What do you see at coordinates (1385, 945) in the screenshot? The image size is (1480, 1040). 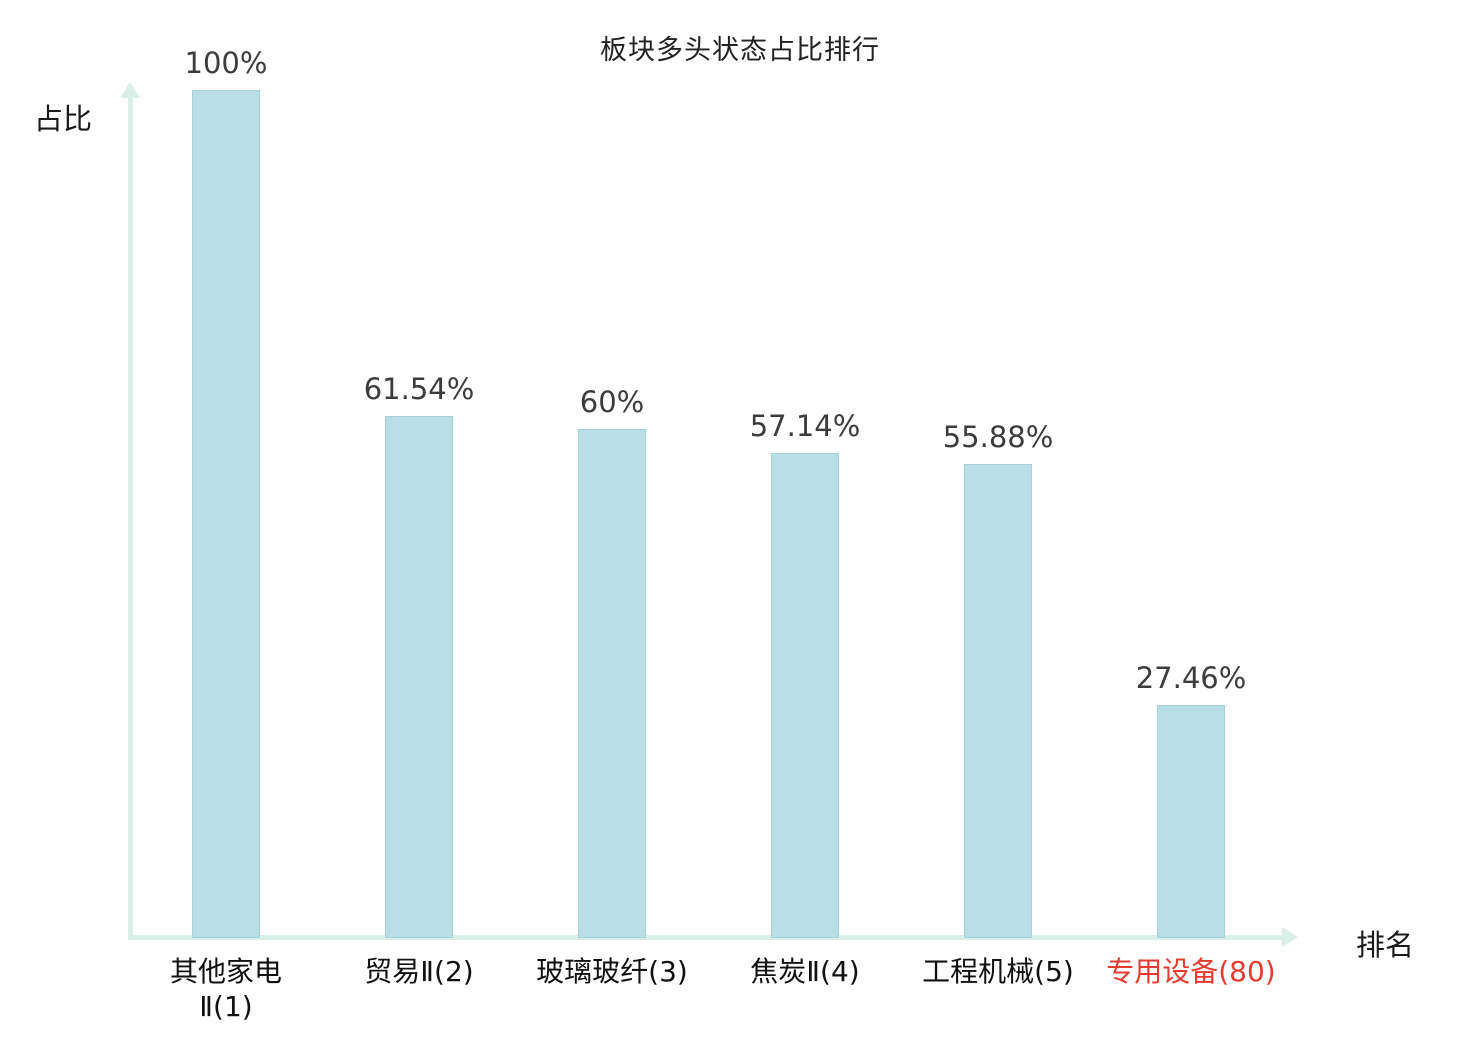 I see `x-axis-label: 排名` at bounding box center [1385, 945].